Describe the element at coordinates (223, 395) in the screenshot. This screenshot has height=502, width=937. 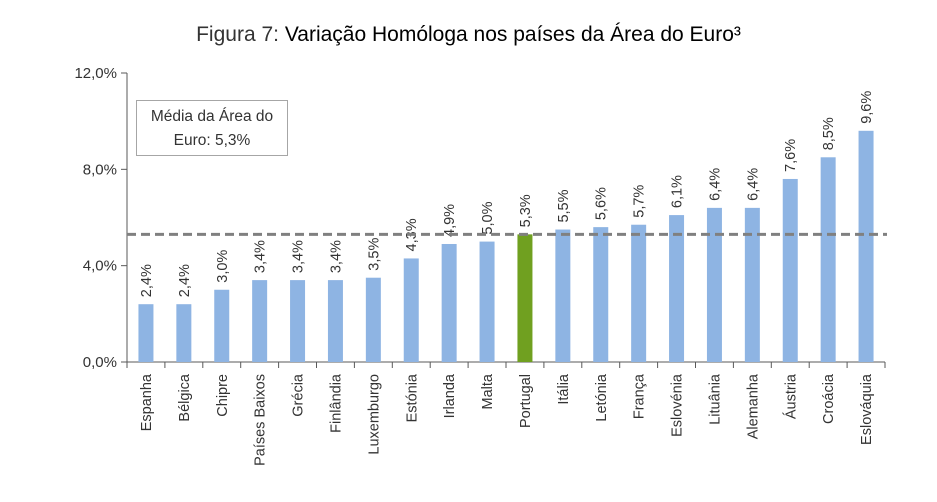
I see `x-tick-label: Chipre` at that location.